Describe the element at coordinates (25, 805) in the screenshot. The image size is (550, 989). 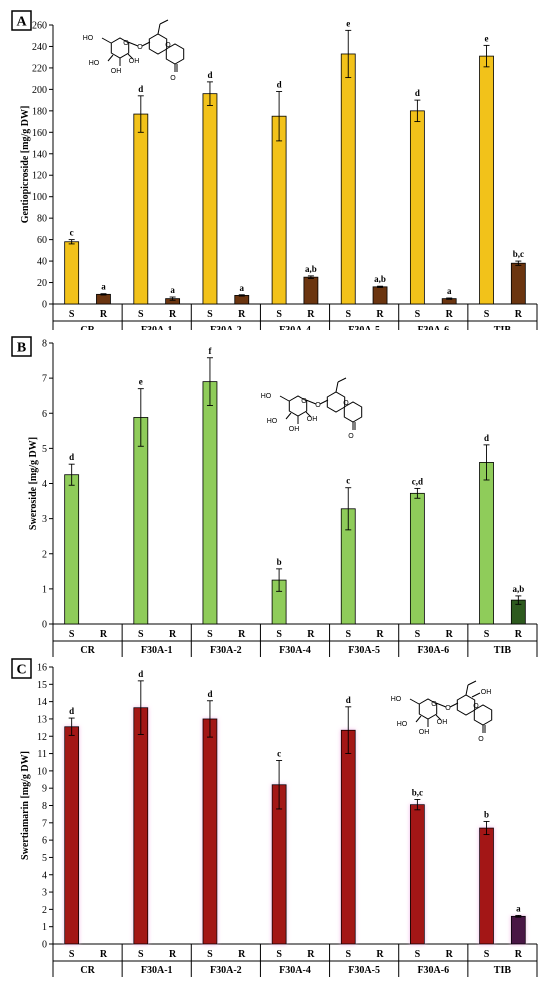
I see `y-axis-title: Swertiamarin [mg/g DW]` at that location.